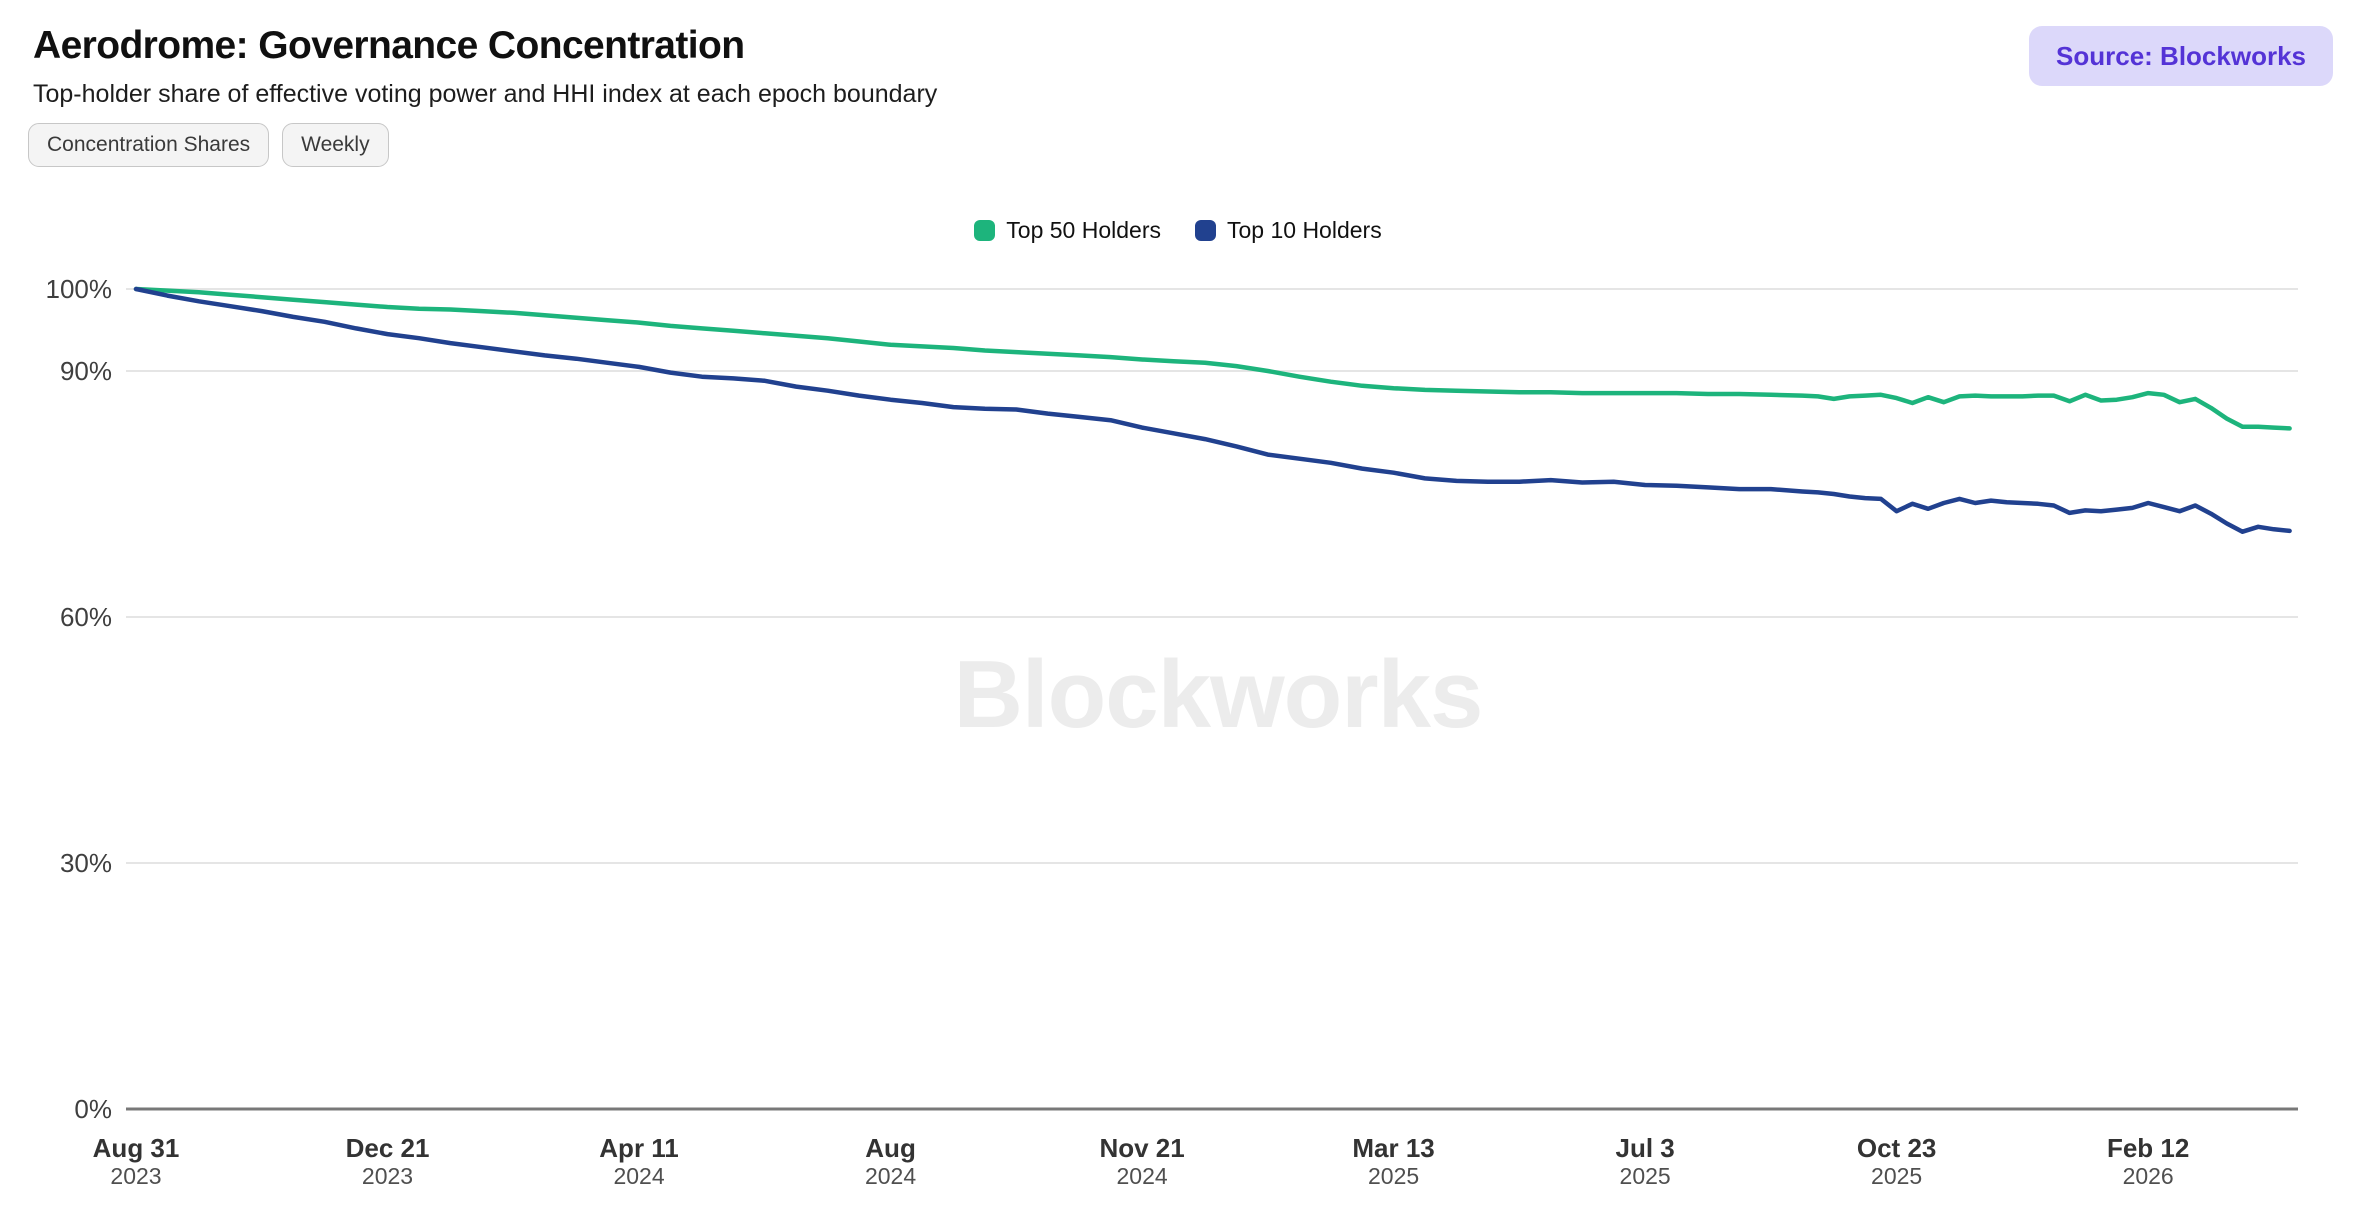 Image resolution: width=2356 pixels, height=1222 pixels. I want to click on x-axis-month-label: Mar 13, so click(1393, 1148).